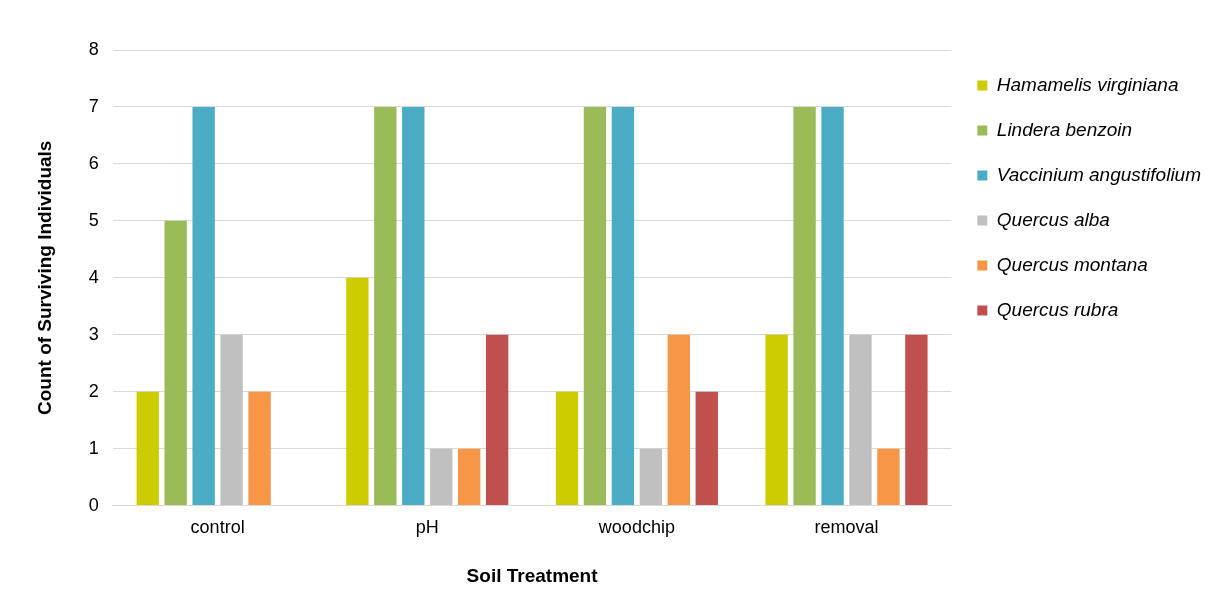 Image resolution: width=1231 pixels, height=607 pixels. What do you see at coordinates (93, 504) in the screenshot?
I see `y-tick-label: 0` at bounding box center [93, 504].